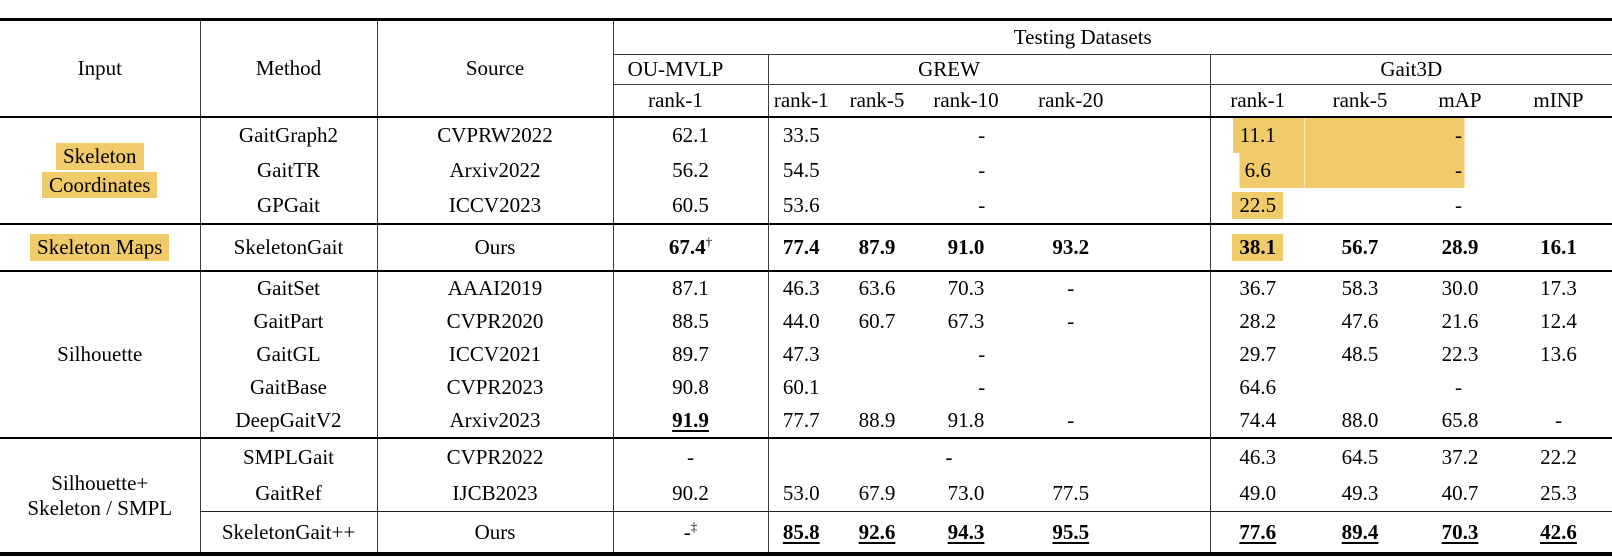 This screenshot has height=558, width=1612. What do you see at coordinates (288, 68) in the screenshot?
I see `col-header-method: Method` at bounding box center [288, 68].